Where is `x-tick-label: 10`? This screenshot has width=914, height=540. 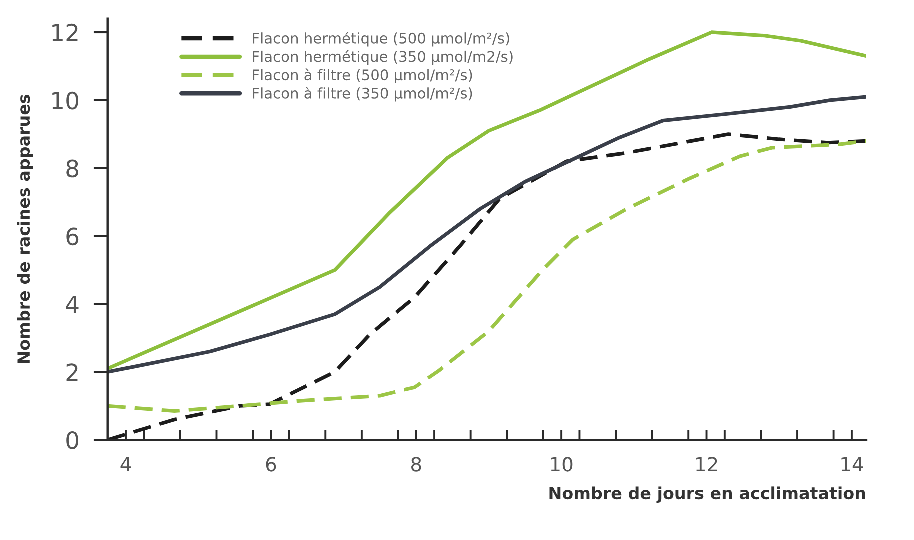
x-tick-label: 10 is located at coordinates (562, 464).